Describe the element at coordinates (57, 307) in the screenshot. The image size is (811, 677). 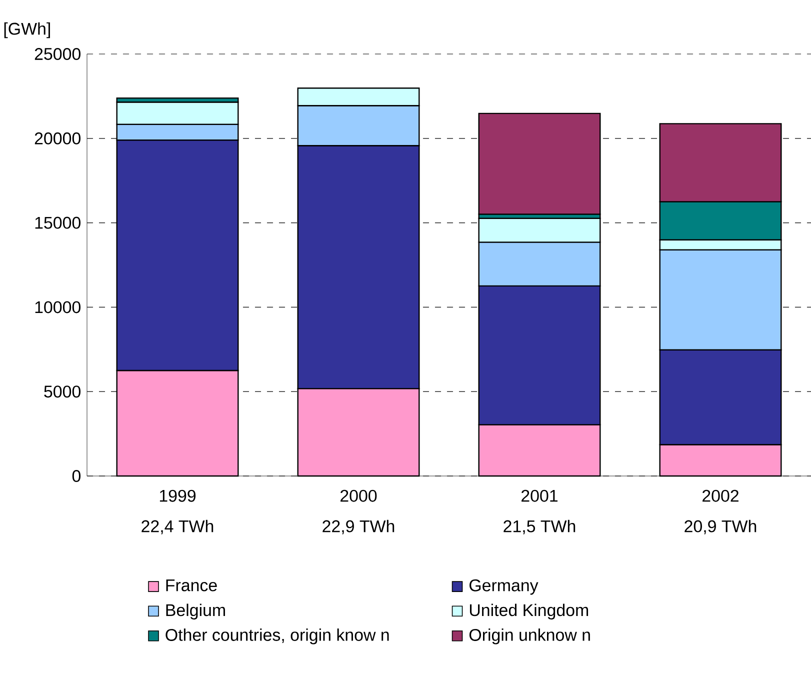
I see `y-tick-label: 10000` at that location.